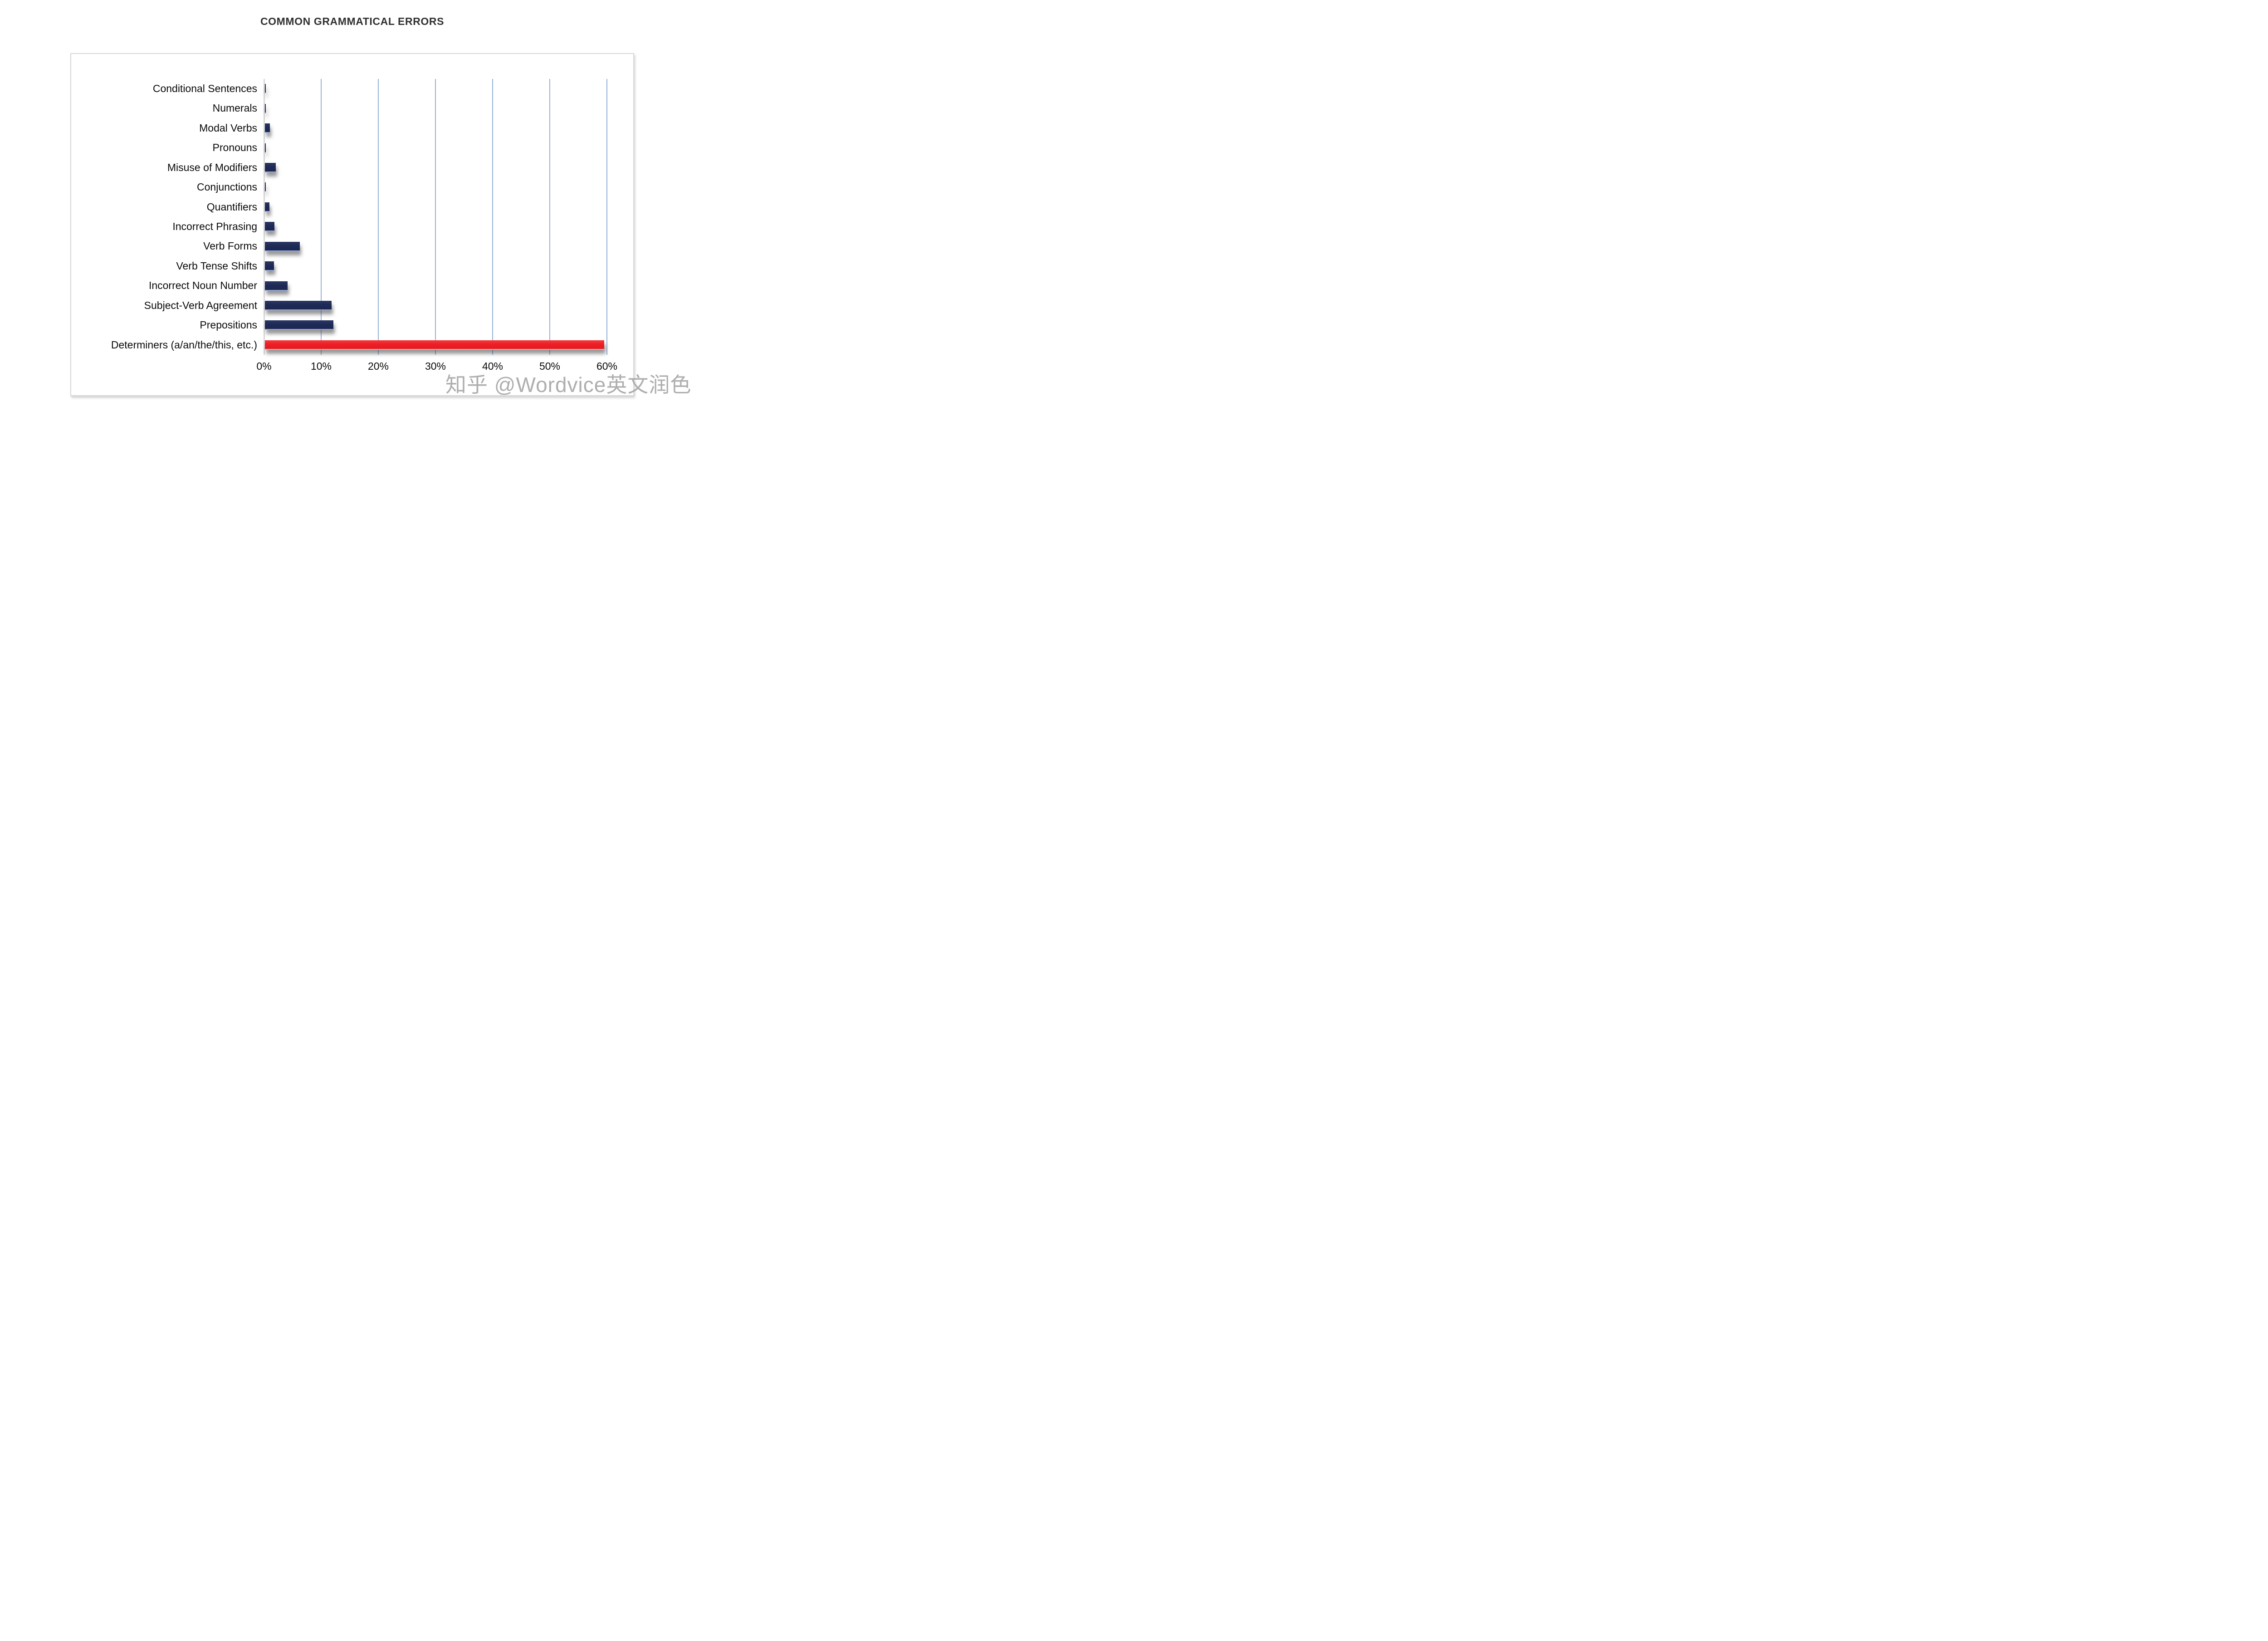 This screenshot has height=1641, width=2268. I want to click on x-axis-tick-label: 20%, so click(378, 366).